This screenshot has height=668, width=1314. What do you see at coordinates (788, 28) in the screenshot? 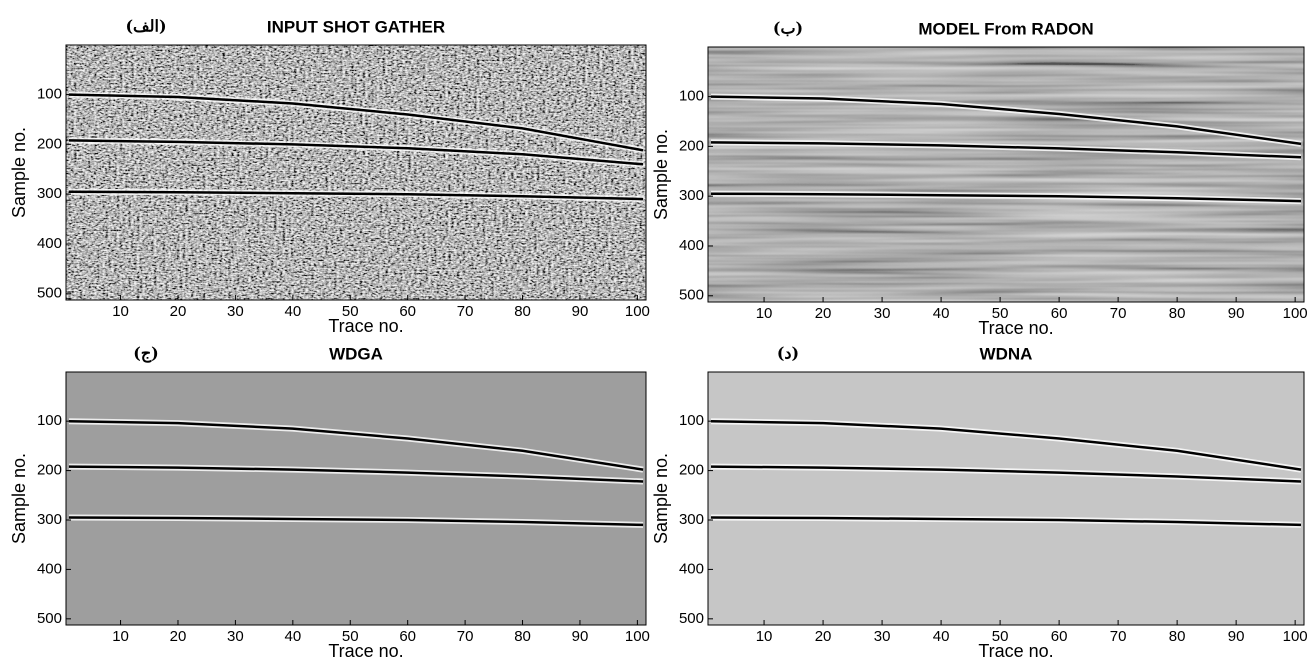
I see `panel-label: (ب)` at bounding box center [788, 28].